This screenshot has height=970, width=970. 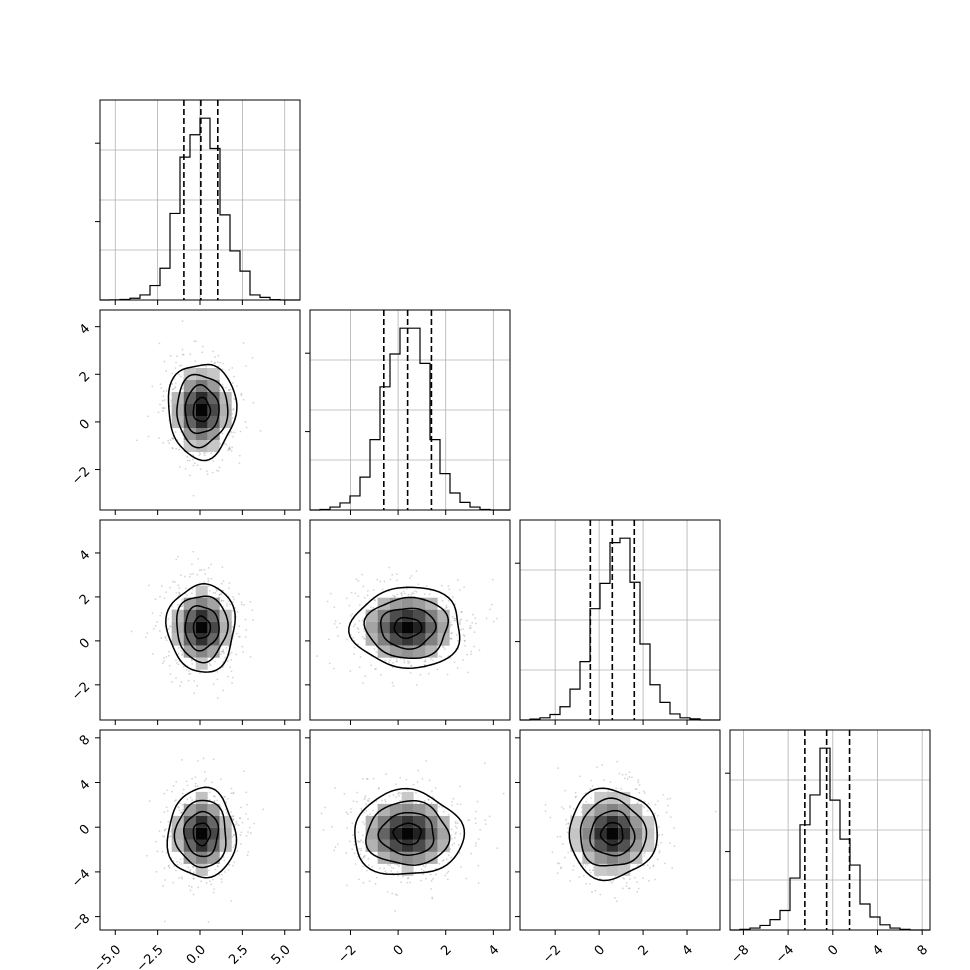 What do you see at coordinates (785, 954) in the screenshot?
I see `x-tick-label: −4` at bounding box center [785, 954].